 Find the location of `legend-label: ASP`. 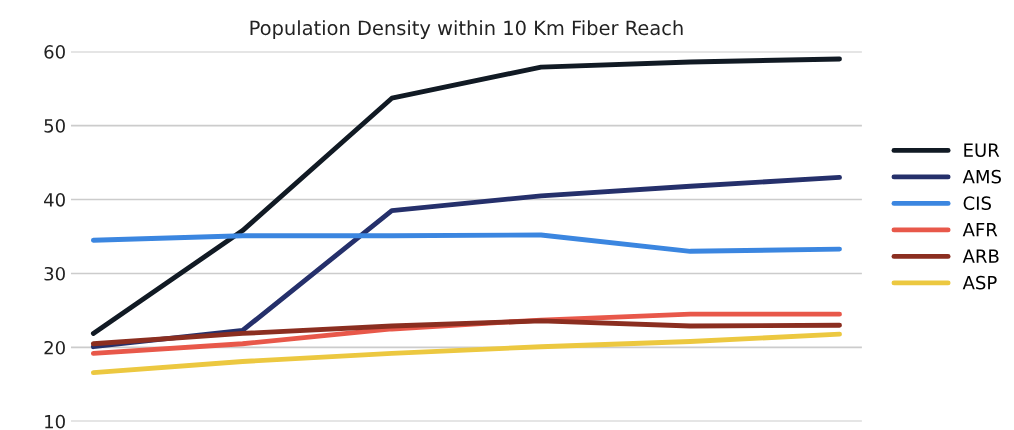

legend-label: ASP is located at coordinates (979, 282).